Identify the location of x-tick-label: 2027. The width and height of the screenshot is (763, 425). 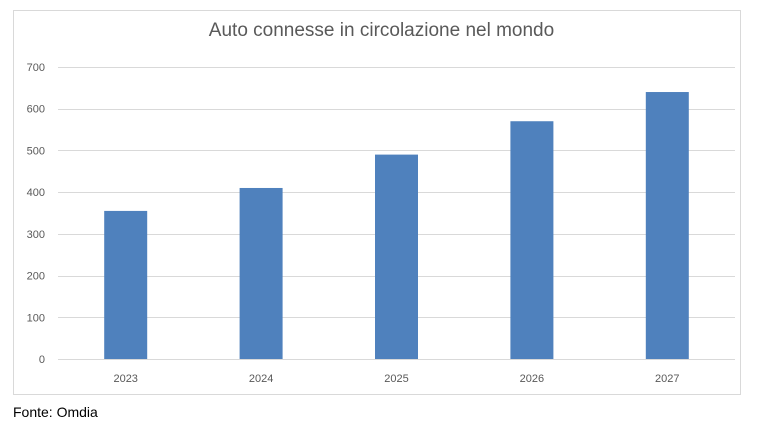
(667, 379).